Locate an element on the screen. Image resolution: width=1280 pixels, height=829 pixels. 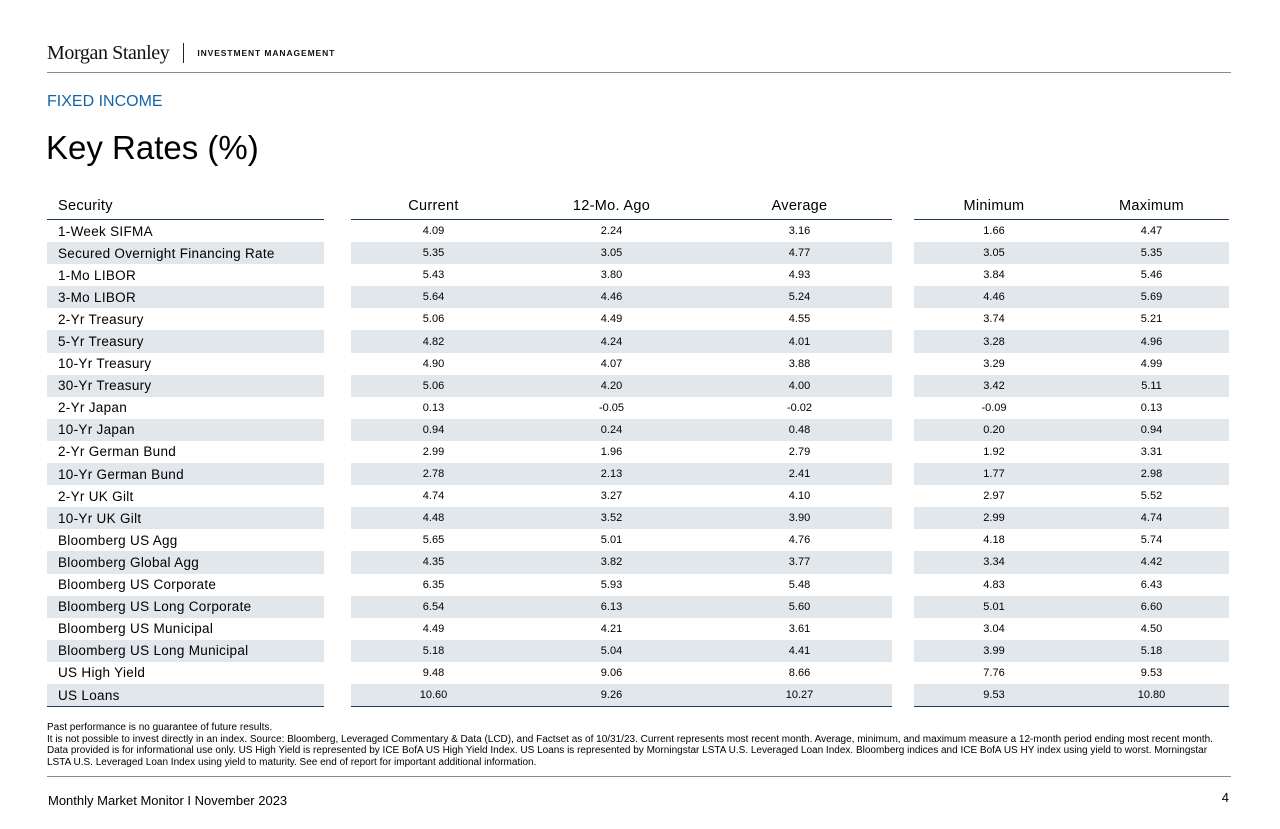
table-row: 10-Yr UK Gilt is located at coordinates (185, 518).